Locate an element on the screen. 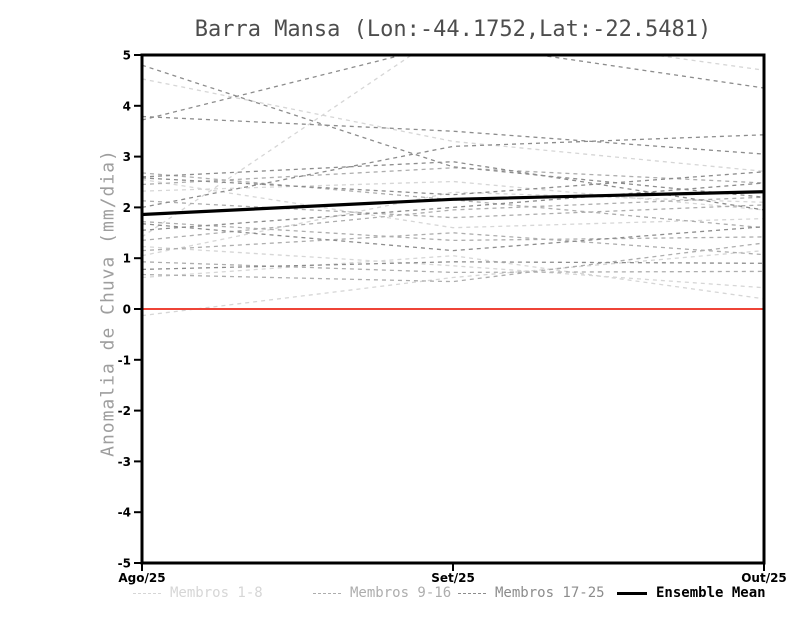 The width and height of the screenshot is (800, 618). ensemble-mean-line is located at coordinates (453, 203).